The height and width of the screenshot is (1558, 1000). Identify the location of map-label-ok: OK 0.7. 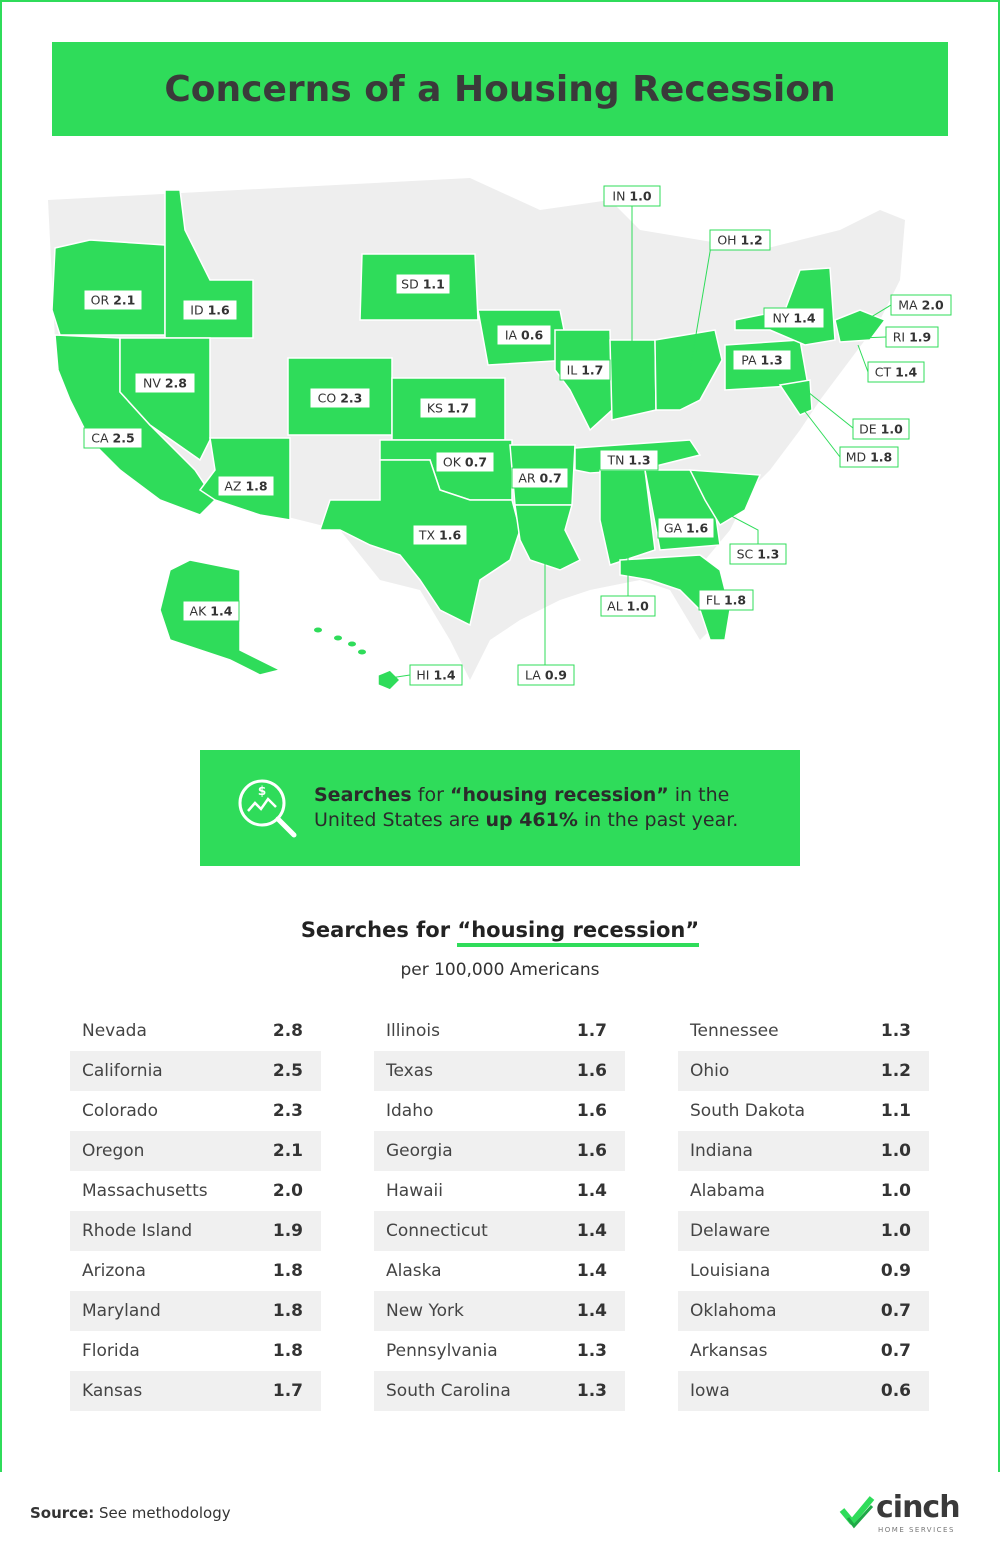
(465, 462).